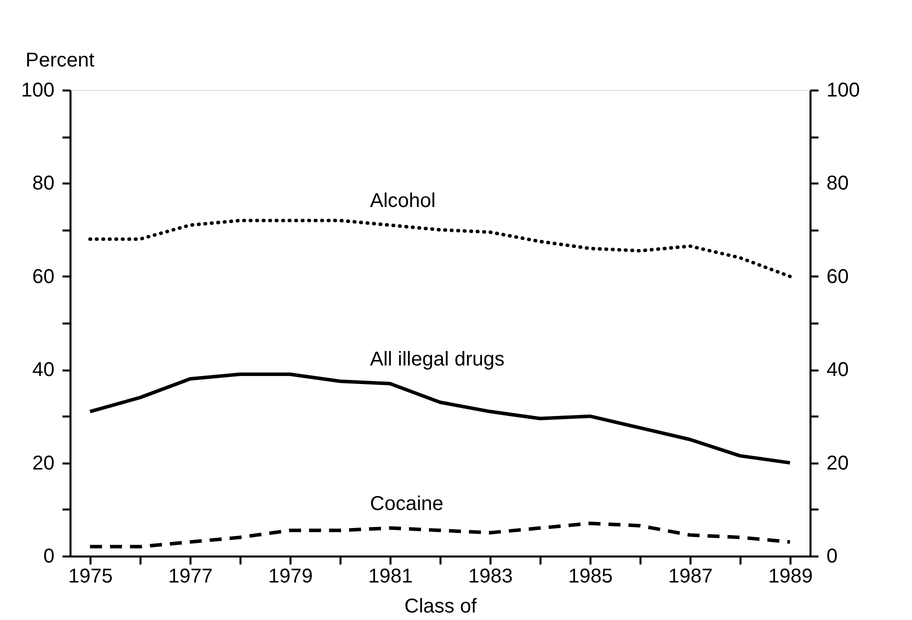 The height and width of the screenshot is (620, 912). Describe the element at coordinates (43, 277) in the screenshot. I see `y-tick-label: 60` at that location.